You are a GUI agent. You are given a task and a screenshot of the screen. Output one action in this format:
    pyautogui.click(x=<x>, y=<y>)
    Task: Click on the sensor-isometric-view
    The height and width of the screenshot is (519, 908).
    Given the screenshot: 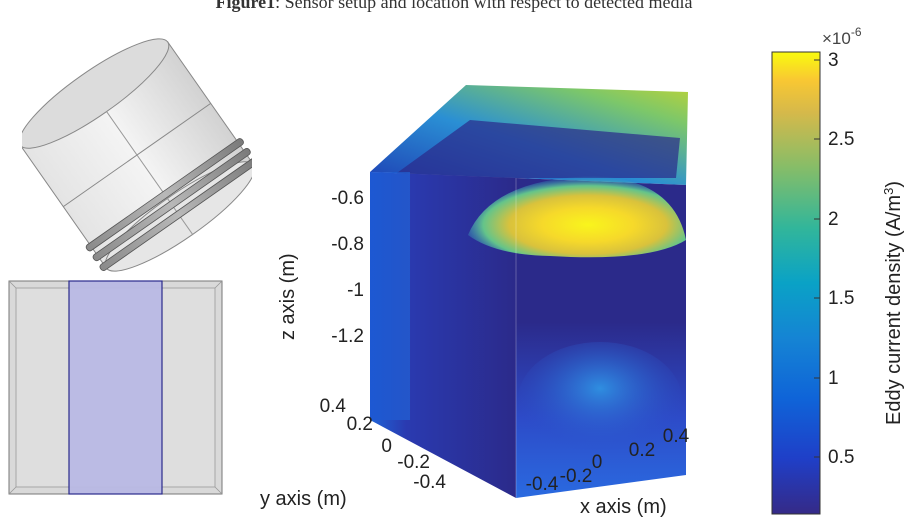 What is the action you would take?
    pyautogui.click(x=137, y=155)
    